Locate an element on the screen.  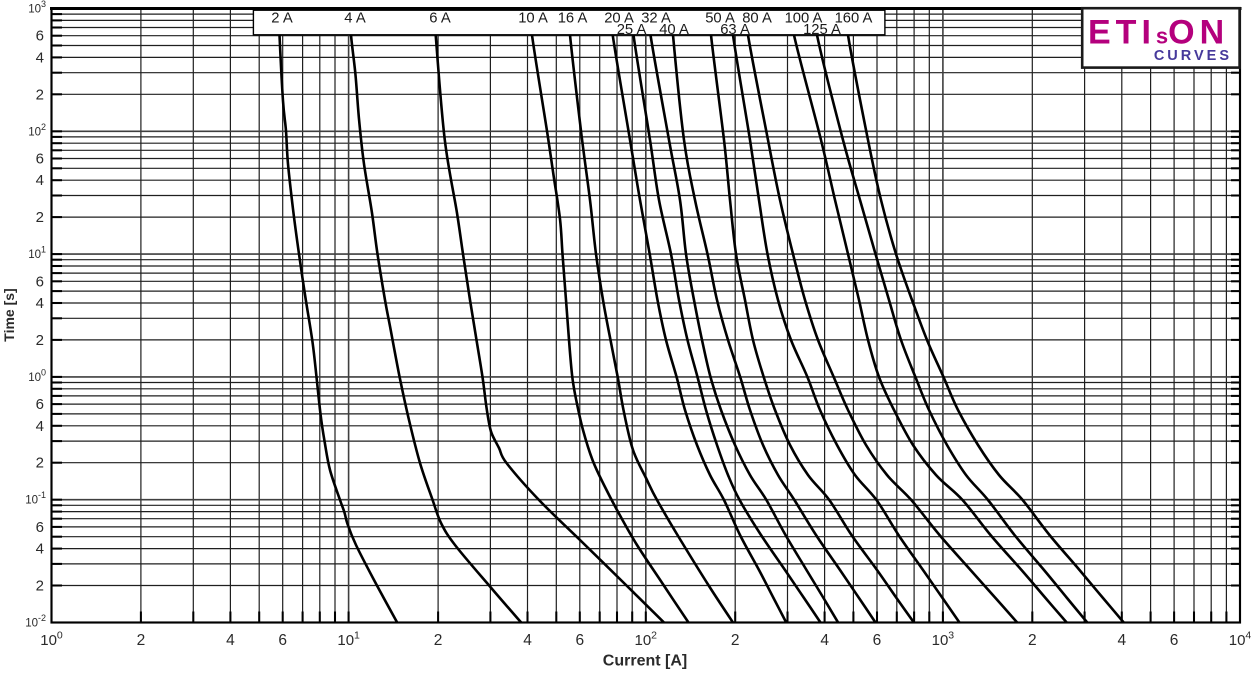
svg-text: 2 A is located at coordinates (282, 19).